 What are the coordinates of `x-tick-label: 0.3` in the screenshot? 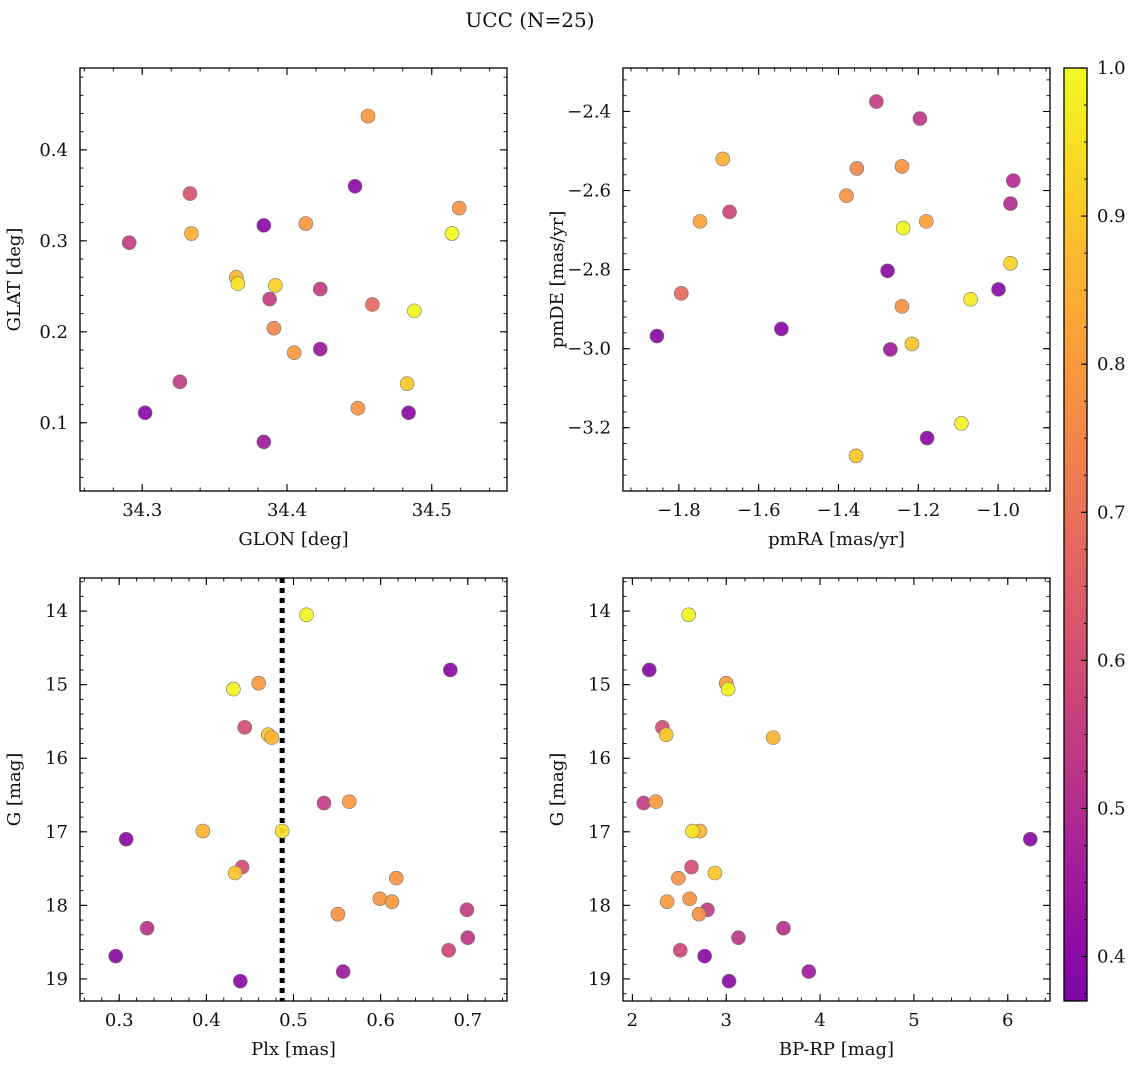 It's located at (119, 1020).